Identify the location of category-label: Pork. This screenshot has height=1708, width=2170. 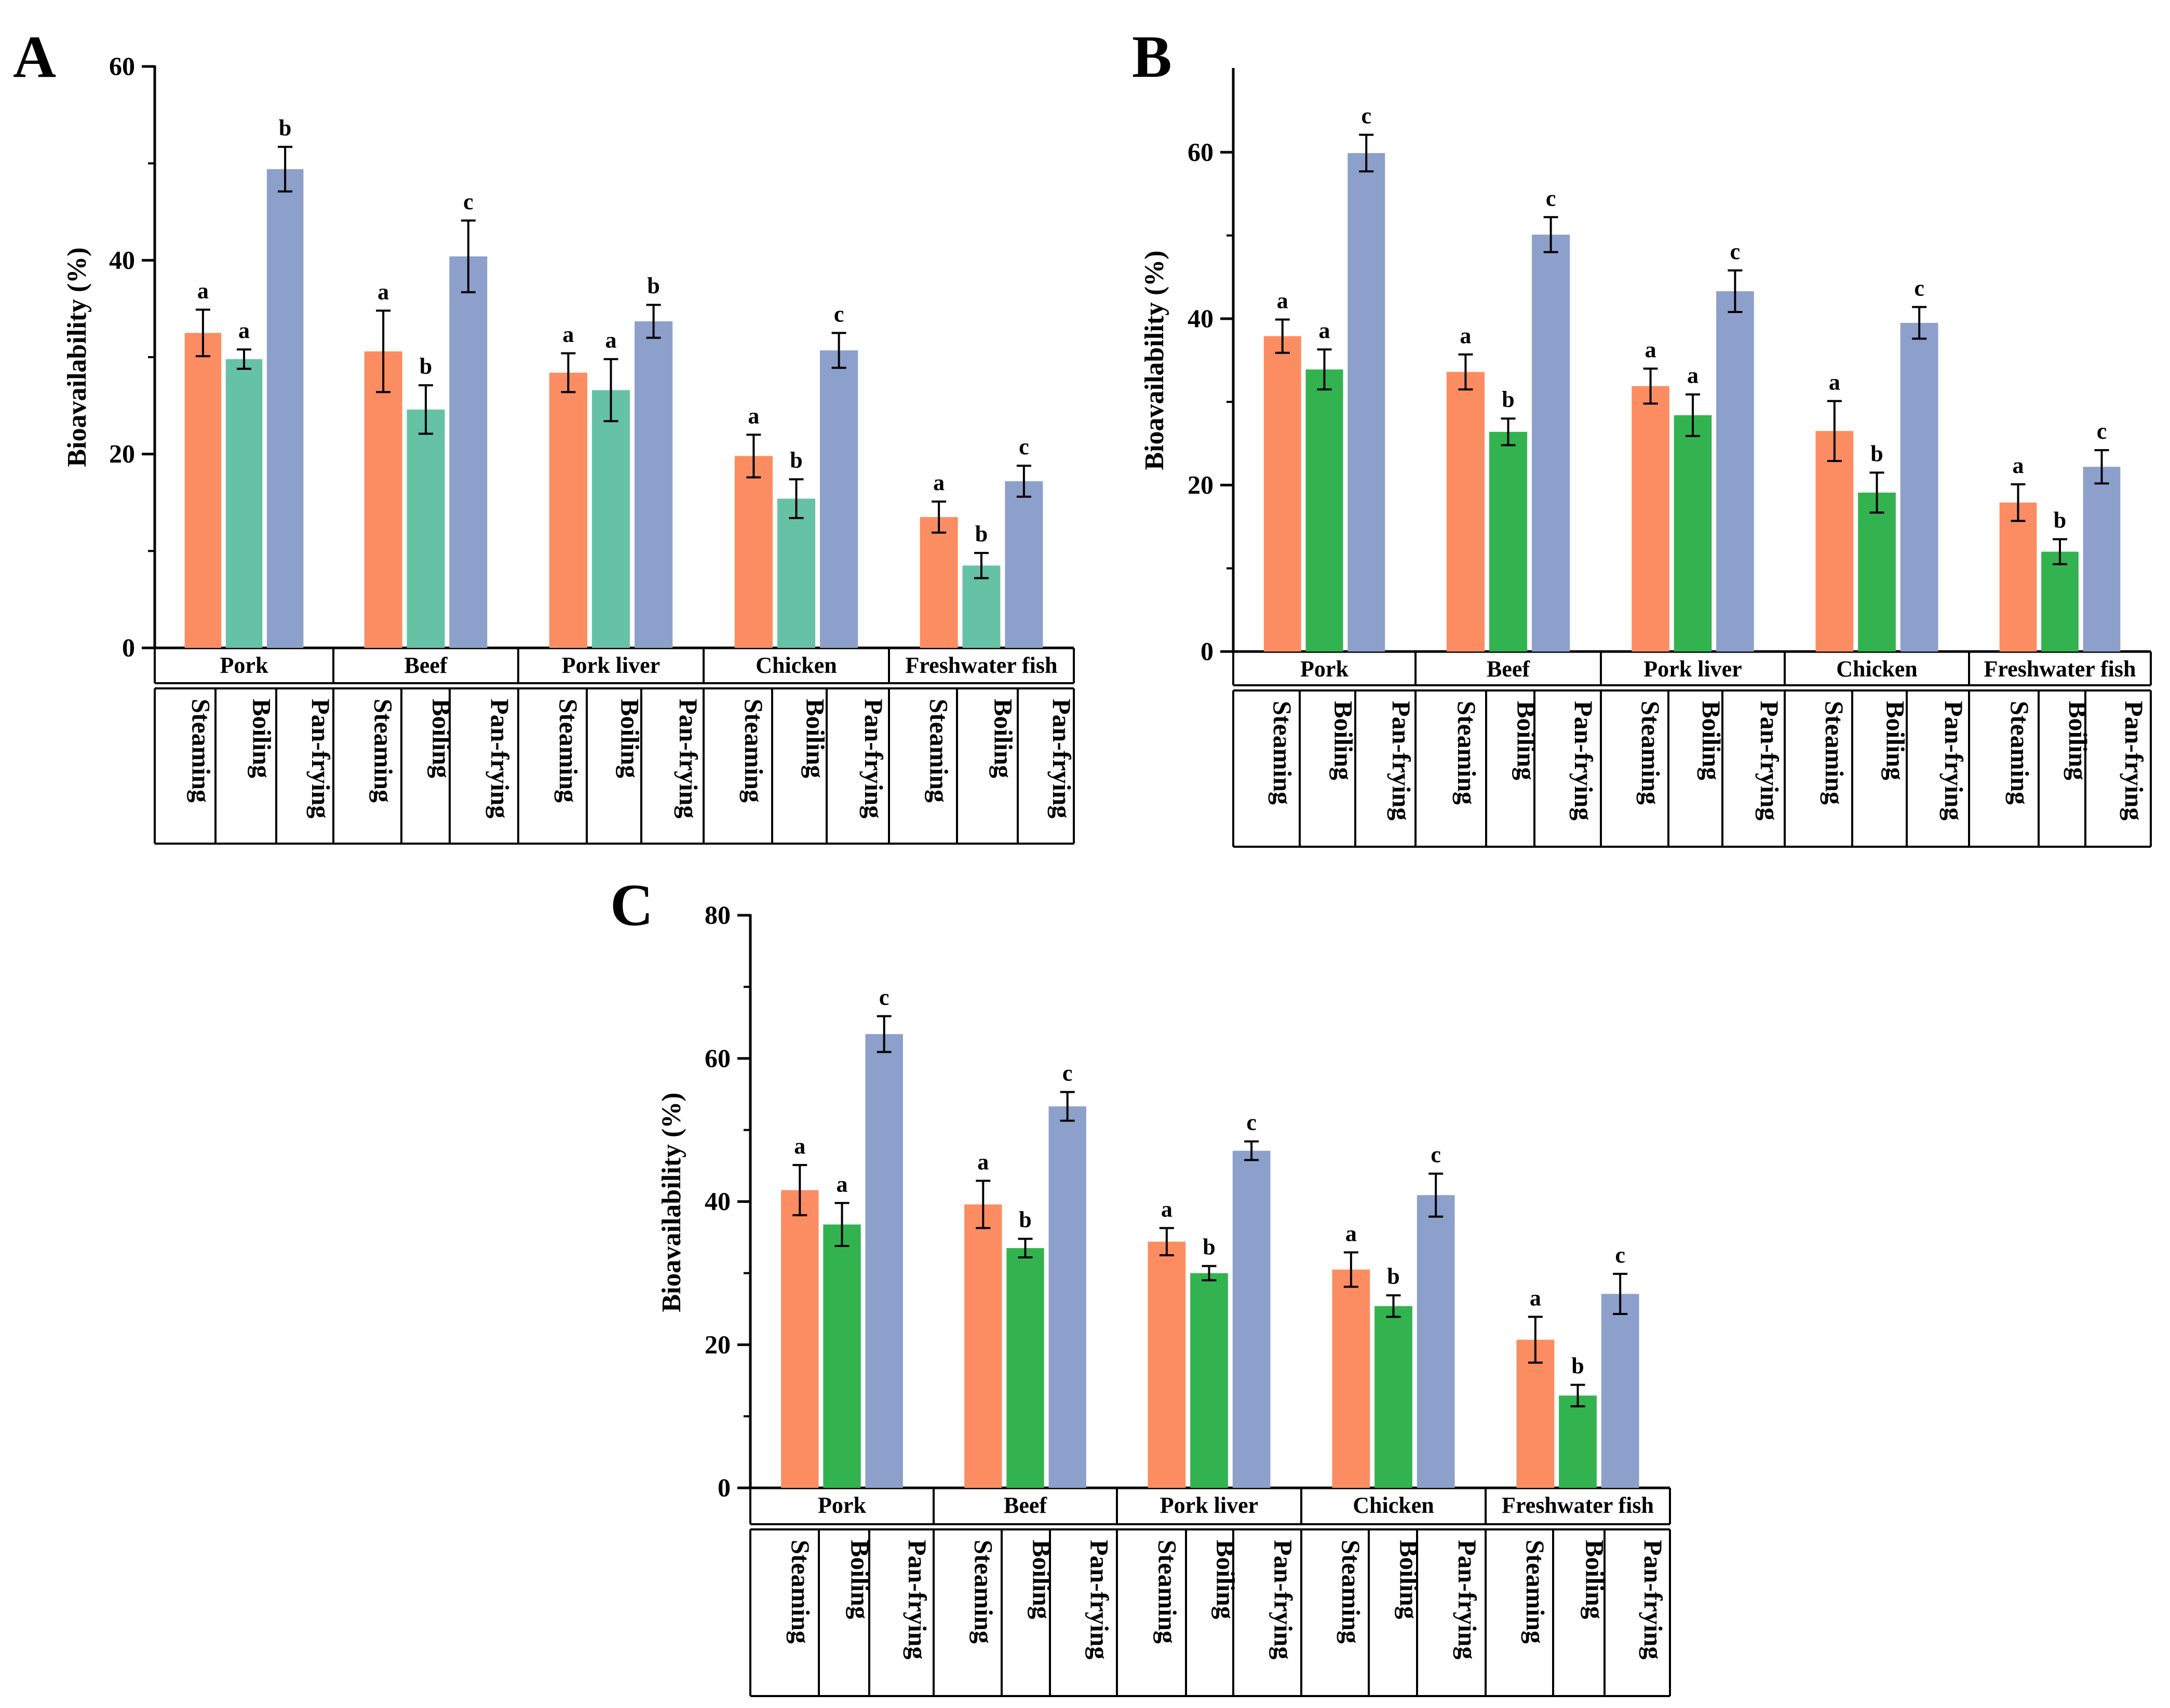
(842, 1505).